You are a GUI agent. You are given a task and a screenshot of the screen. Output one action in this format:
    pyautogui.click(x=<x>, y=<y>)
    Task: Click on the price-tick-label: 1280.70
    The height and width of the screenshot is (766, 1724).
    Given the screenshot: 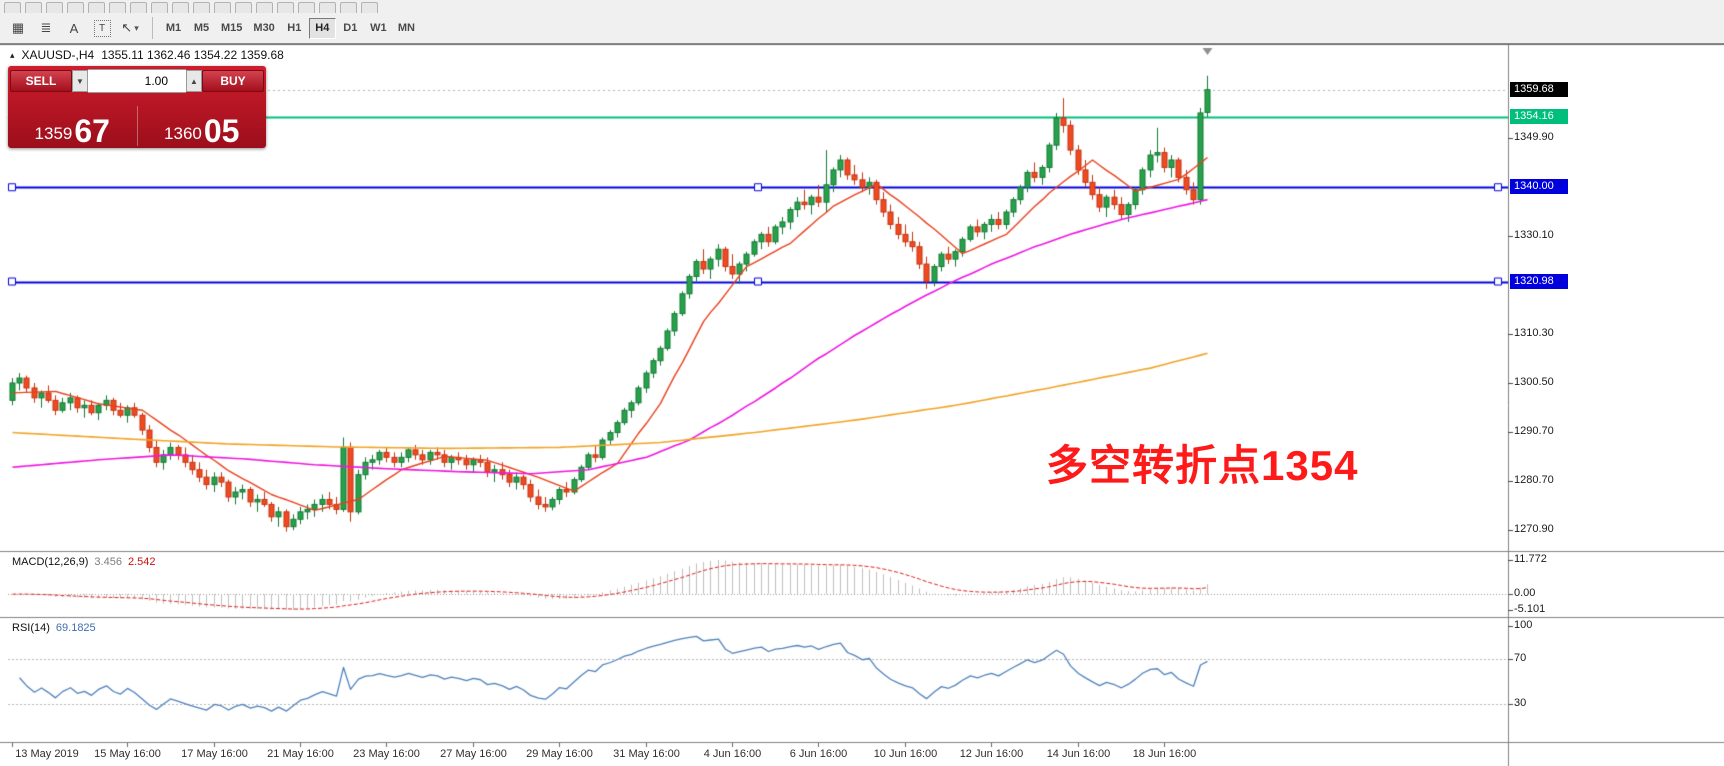 What is the action you would take?
    pyautogui.click(x=1534, y=480)
    